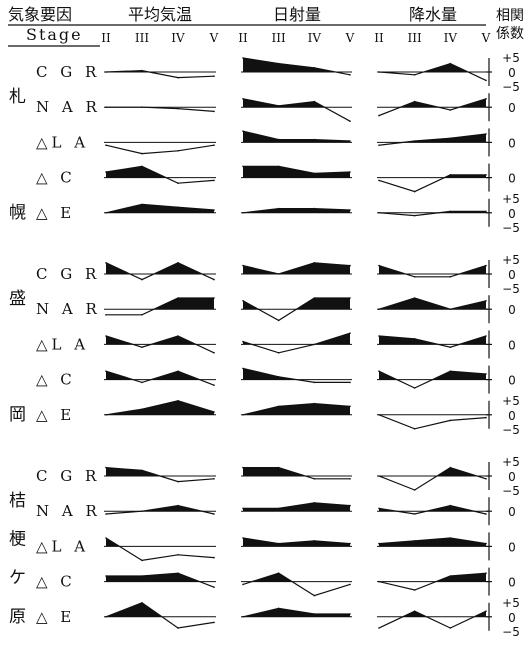  Describe the element at coordinates (295, 38) in the screenshot. I see `stage-labels: II III IV V II III IV V II III IV V` at that location.